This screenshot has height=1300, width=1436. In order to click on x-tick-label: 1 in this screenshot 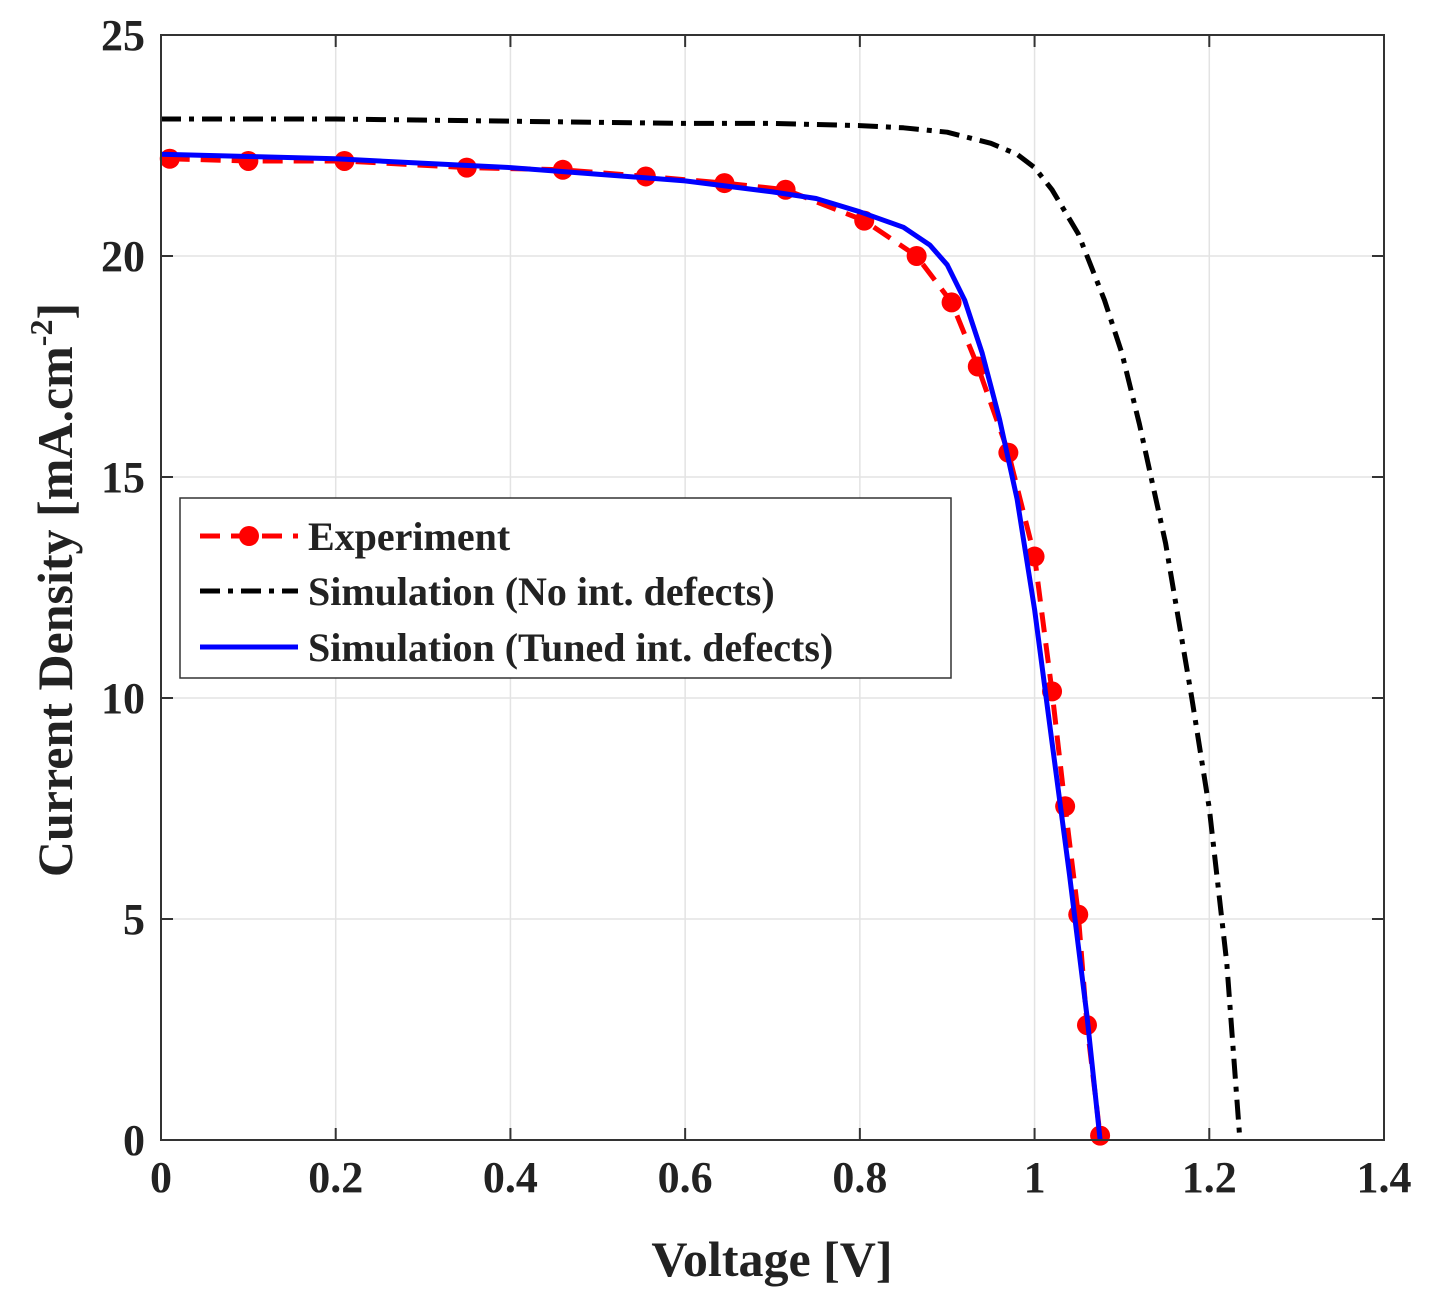, I will do `click(1035, 1177)`.